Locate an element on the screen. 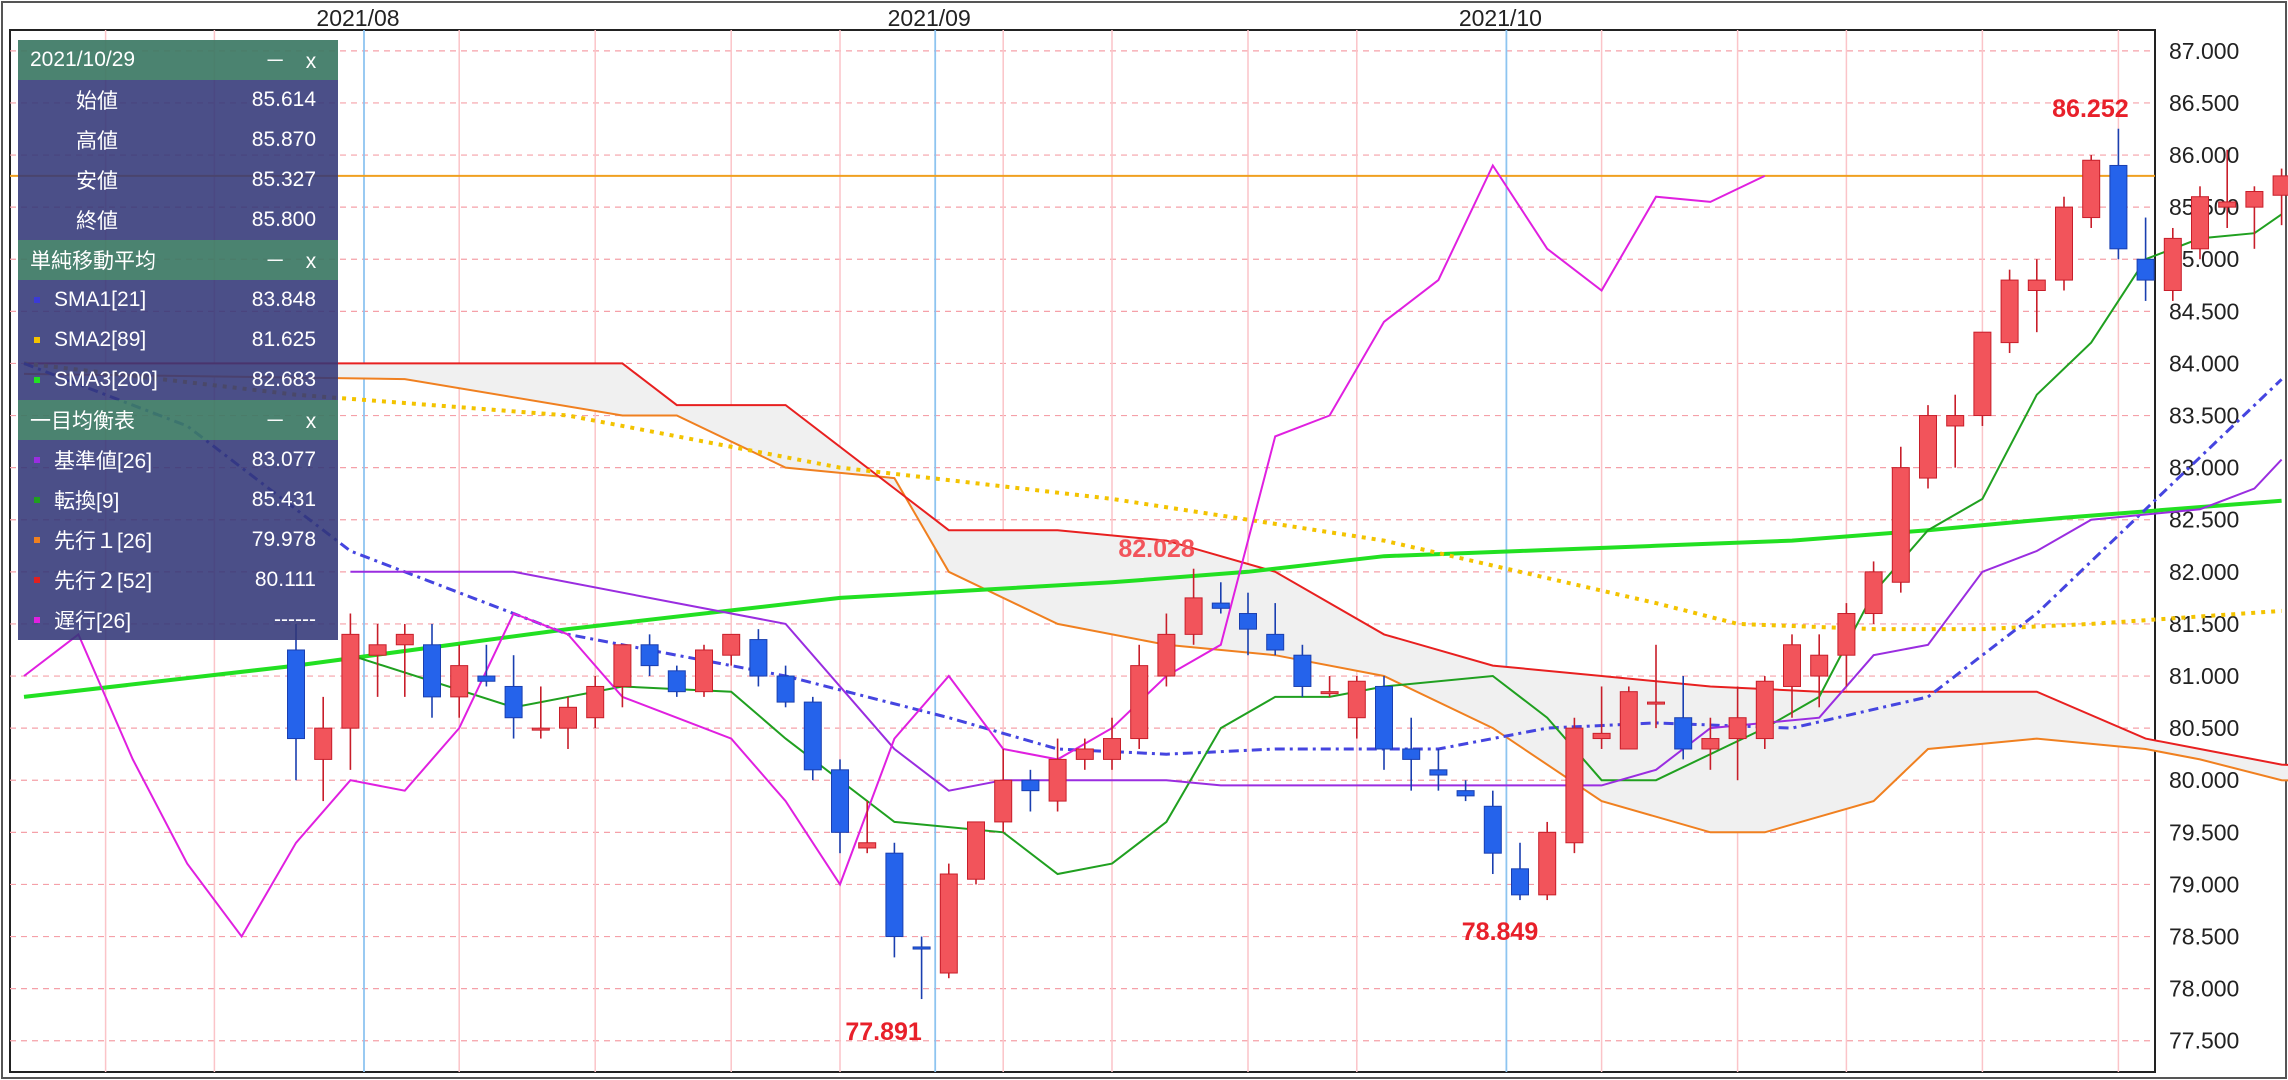 This screenshot has height=1080, width=2288. ichimoku-title: 一目均衡表 is located at coordinates (82, 421).